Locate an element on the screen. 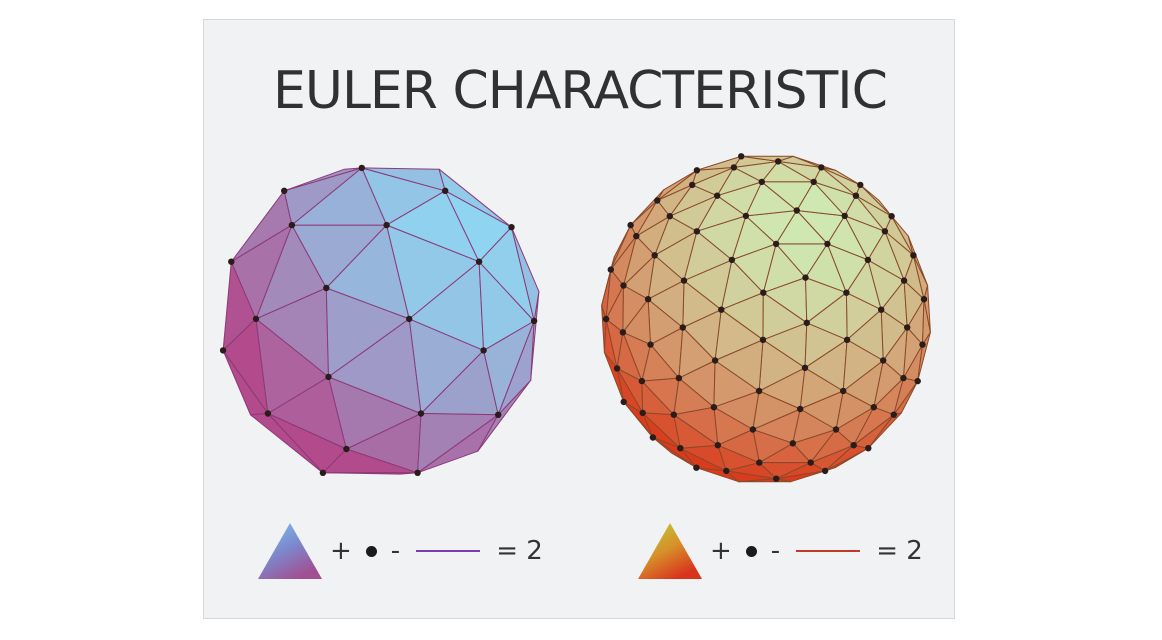 Image resolution: width=1162 pixels, height=640 pixels. vertex-dot-icon is located at coordinates (751, 551).